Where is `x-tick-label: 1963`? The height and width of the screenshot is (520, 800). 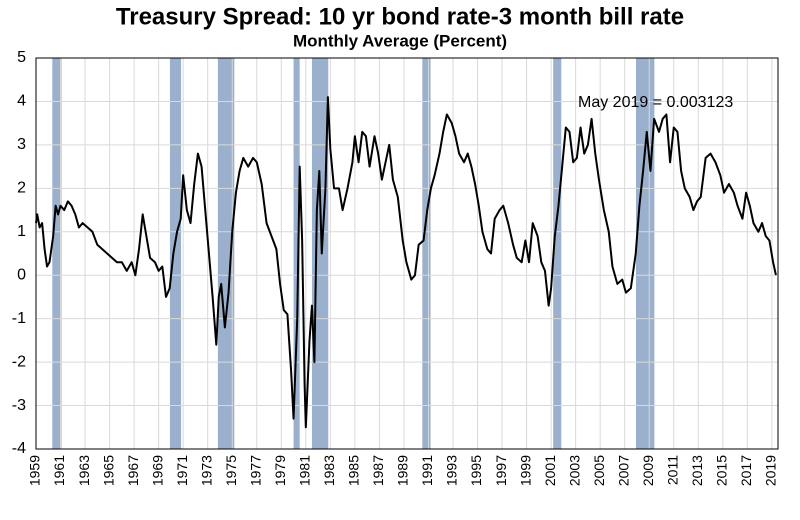 x-tick-label: 1963 is located at coordinates (84, 470).